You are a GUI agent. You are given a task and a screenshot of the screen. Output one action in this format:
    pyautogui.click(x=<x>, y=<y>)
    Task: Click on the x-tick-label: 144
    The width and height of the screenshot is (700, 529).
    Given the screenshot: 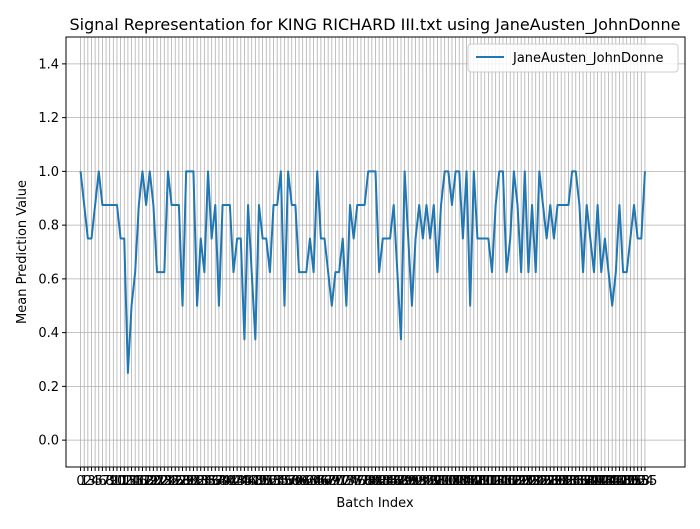 What is the action you would take?
    pyautogui.click(x=604, y=481)
    